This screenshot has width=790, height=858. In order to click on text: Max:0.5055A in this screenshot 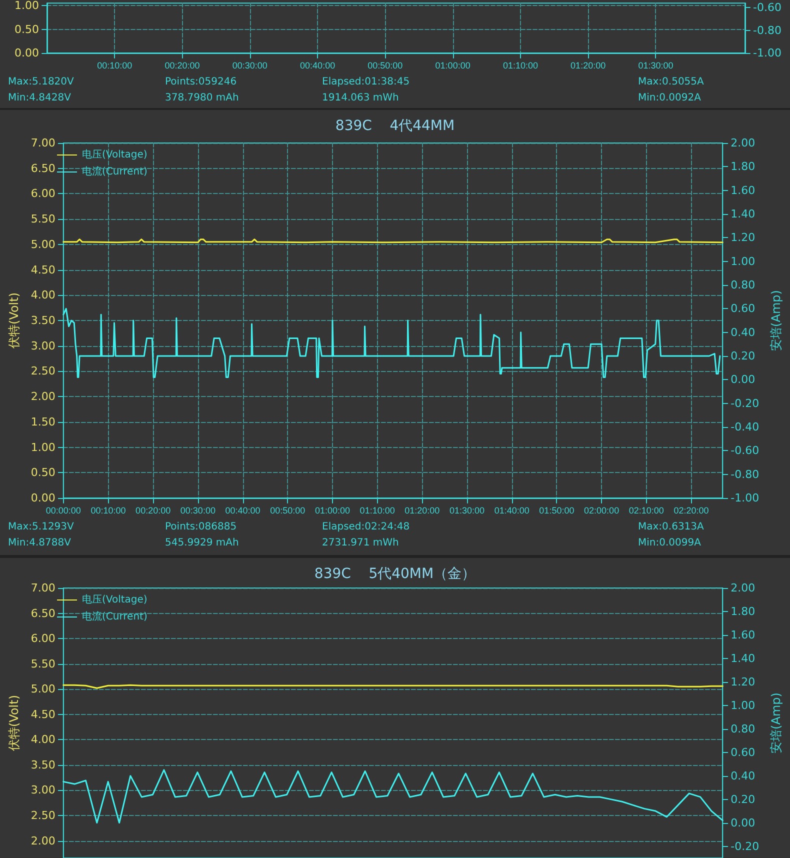, I will do `click(671, 82)`.